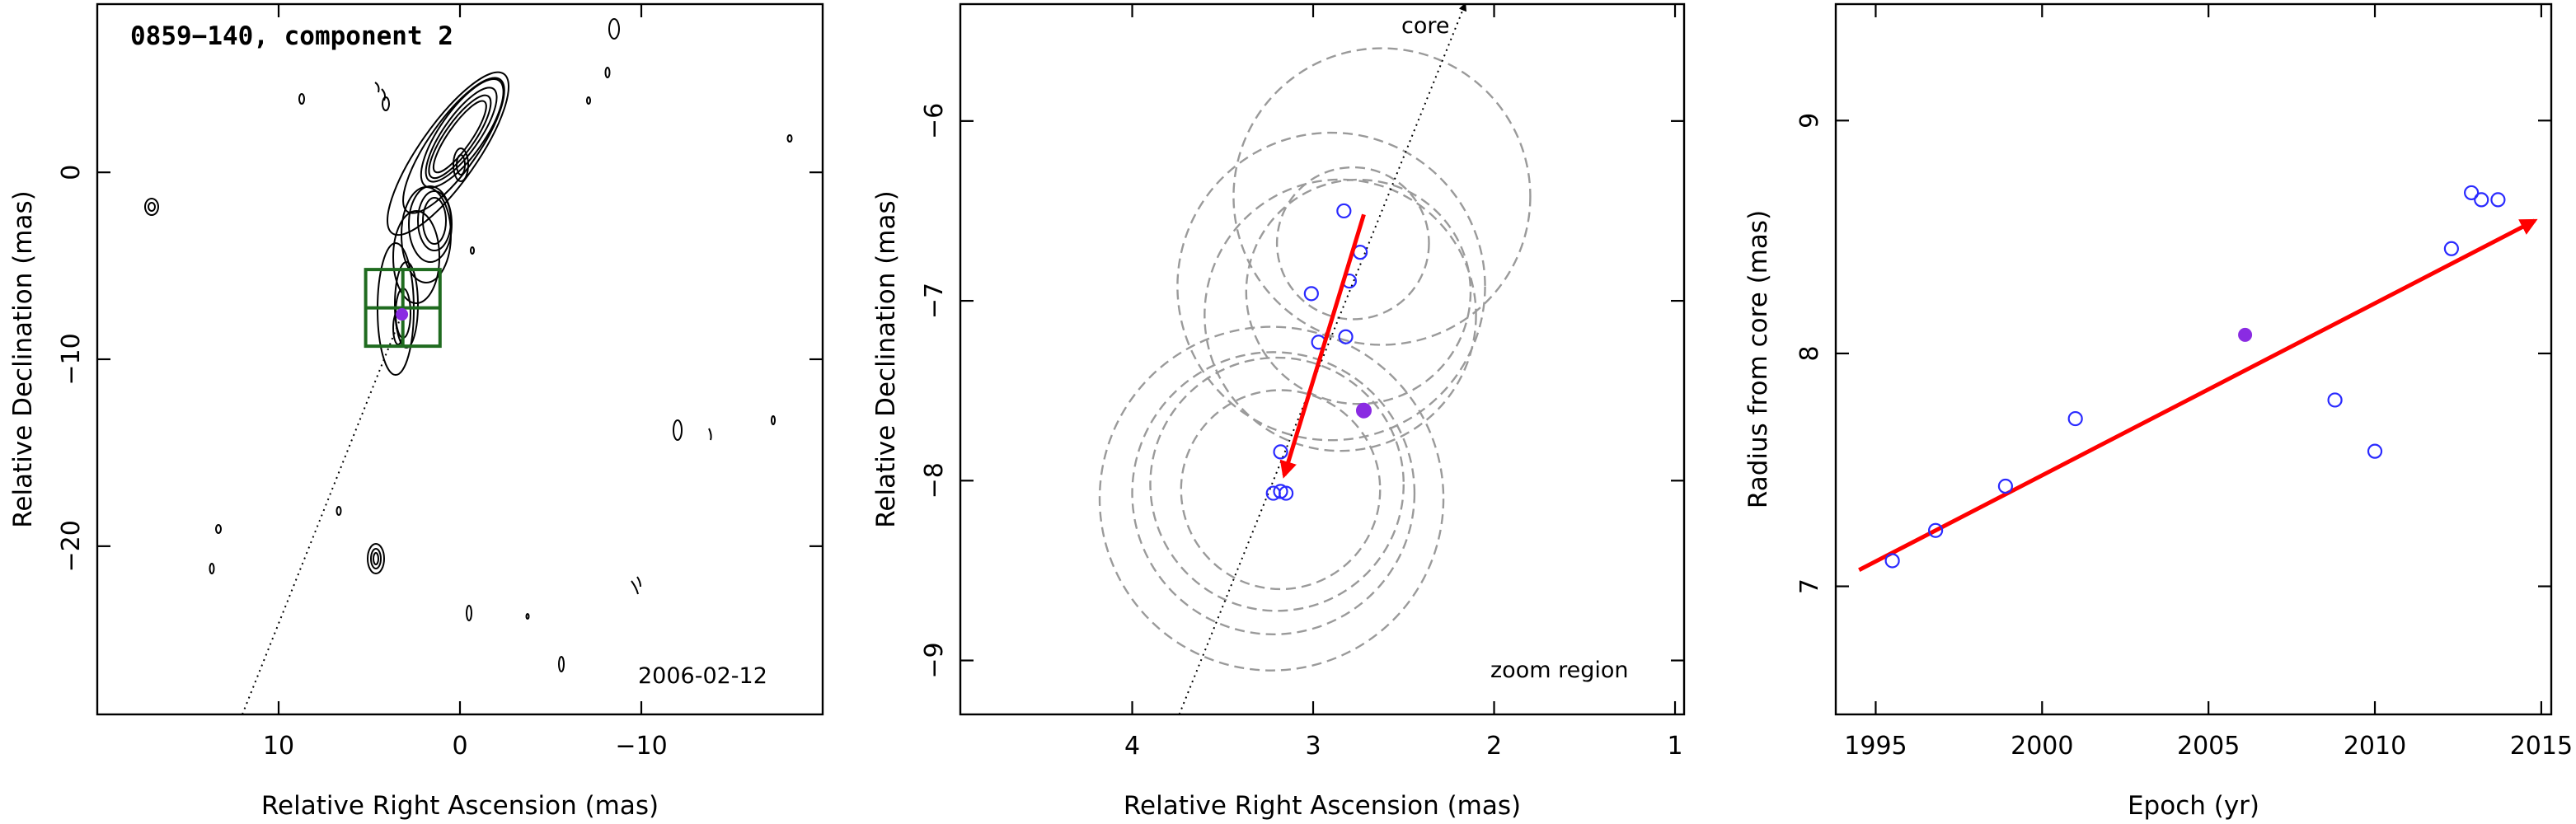 This screenshot has width=2576, height=824. What do you see at coordinates (1810, 353) in the screenshot?
I see `panel-3-ytick-label: 8` at bounding box center [1810, 353].